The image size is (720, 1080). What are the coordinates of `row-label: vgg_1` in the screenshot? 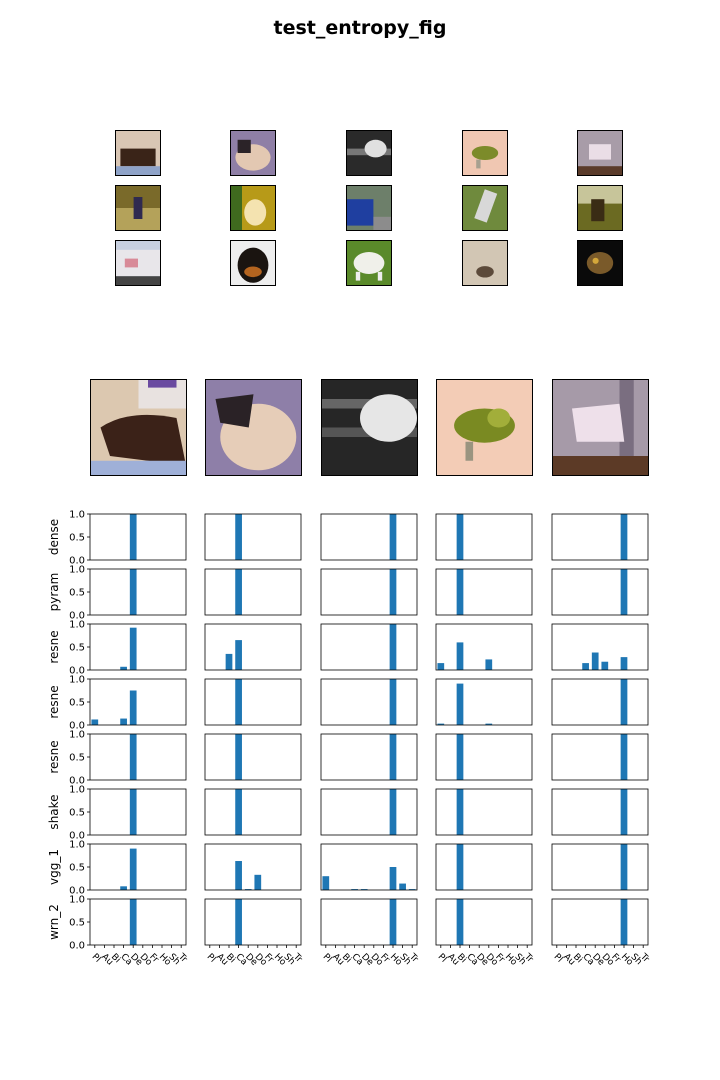 It's located at (54, 867).